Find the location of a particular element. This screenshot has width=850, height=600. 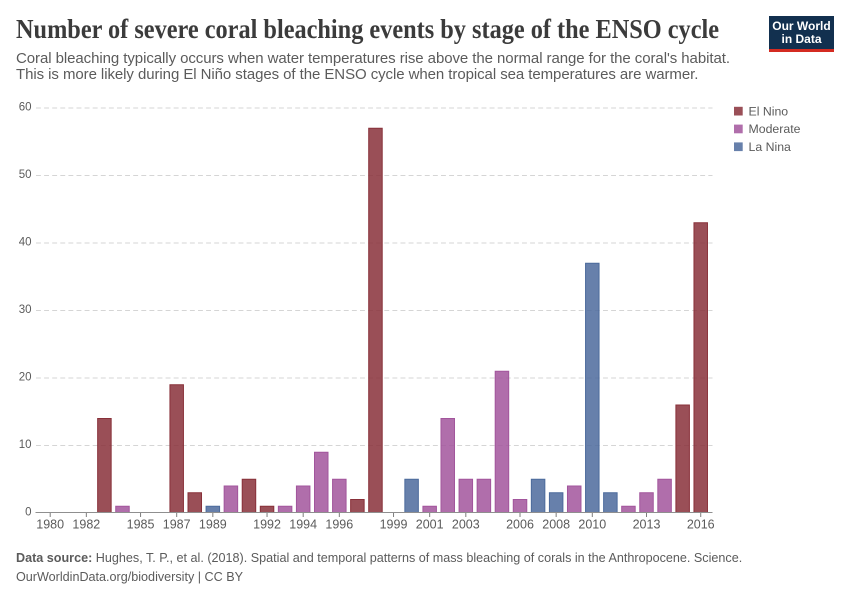

svg-text: 1999 is located at coordinates (394, 525).